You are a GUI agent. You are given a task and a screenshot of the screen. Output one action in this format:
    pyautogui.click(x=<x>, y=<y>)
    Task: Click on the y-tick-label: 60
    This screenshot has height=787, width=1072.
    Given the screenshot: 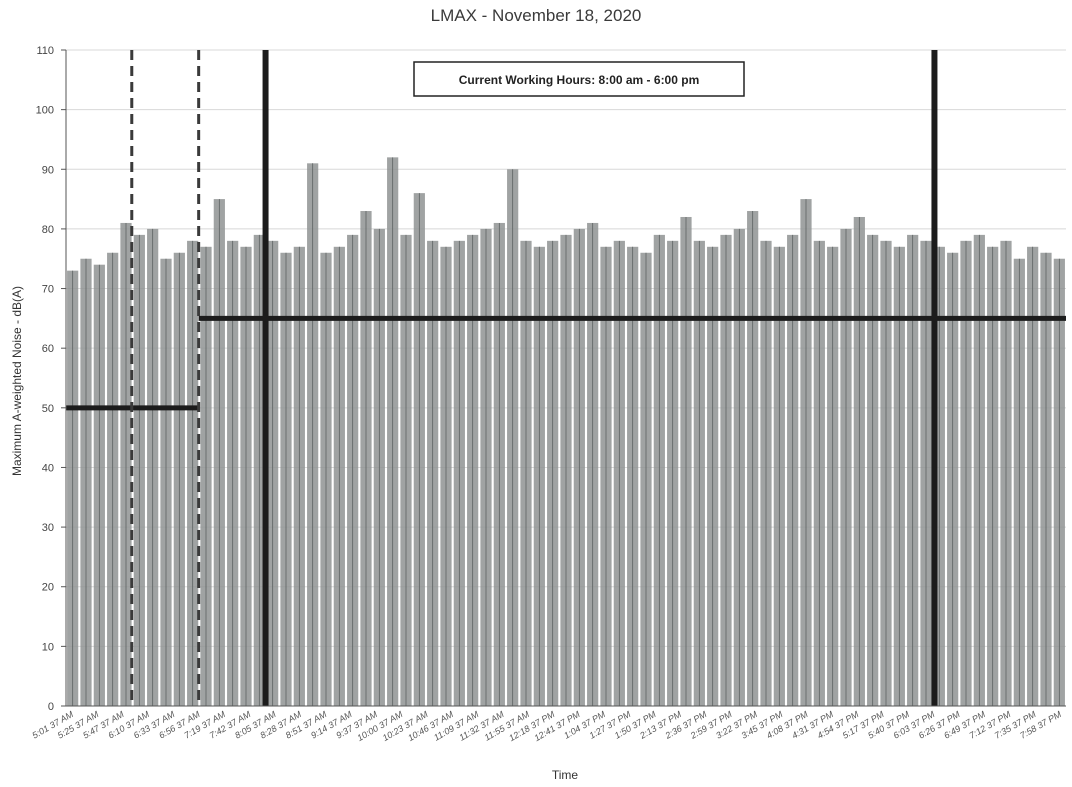 What is the action you would take?
    pyautogui.click(x=48, y=349)
    